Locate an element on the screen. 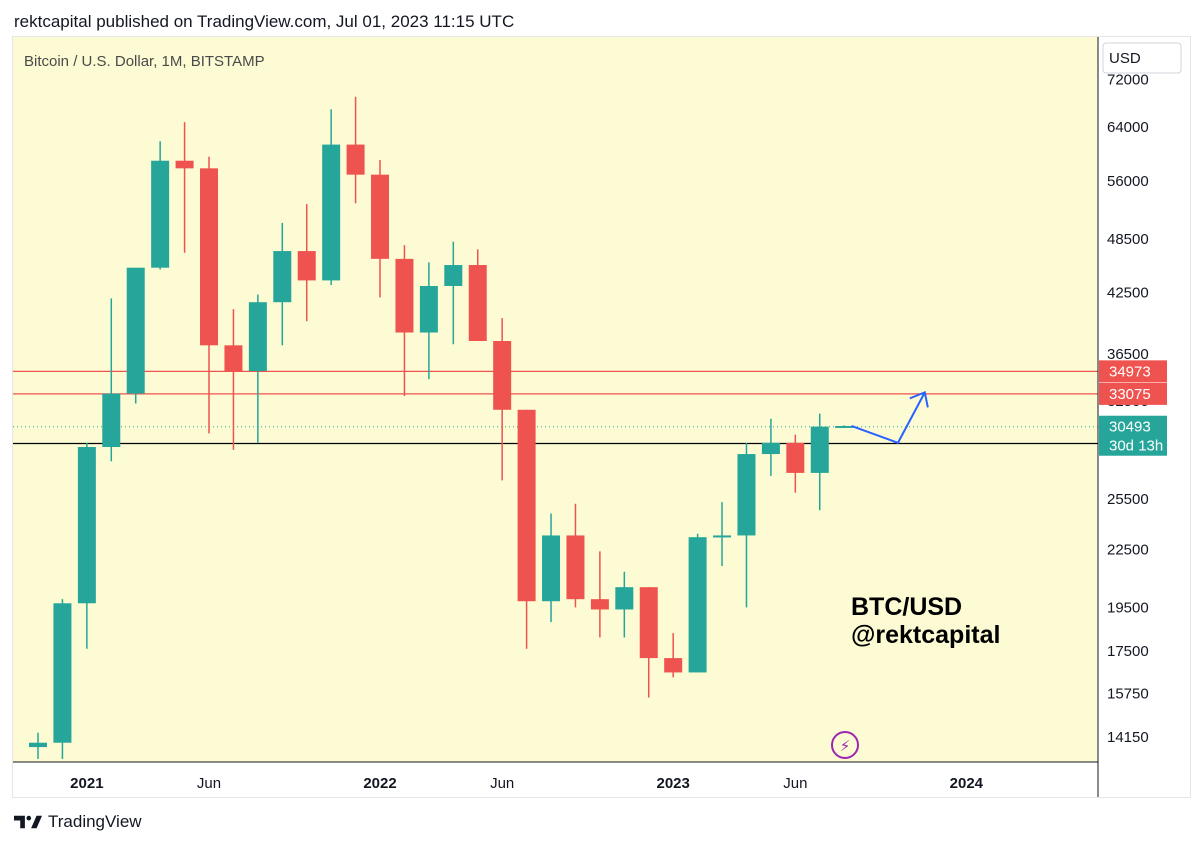 The image size is (1200, 846). horizontal-lines is located at coordinates (555, 407).